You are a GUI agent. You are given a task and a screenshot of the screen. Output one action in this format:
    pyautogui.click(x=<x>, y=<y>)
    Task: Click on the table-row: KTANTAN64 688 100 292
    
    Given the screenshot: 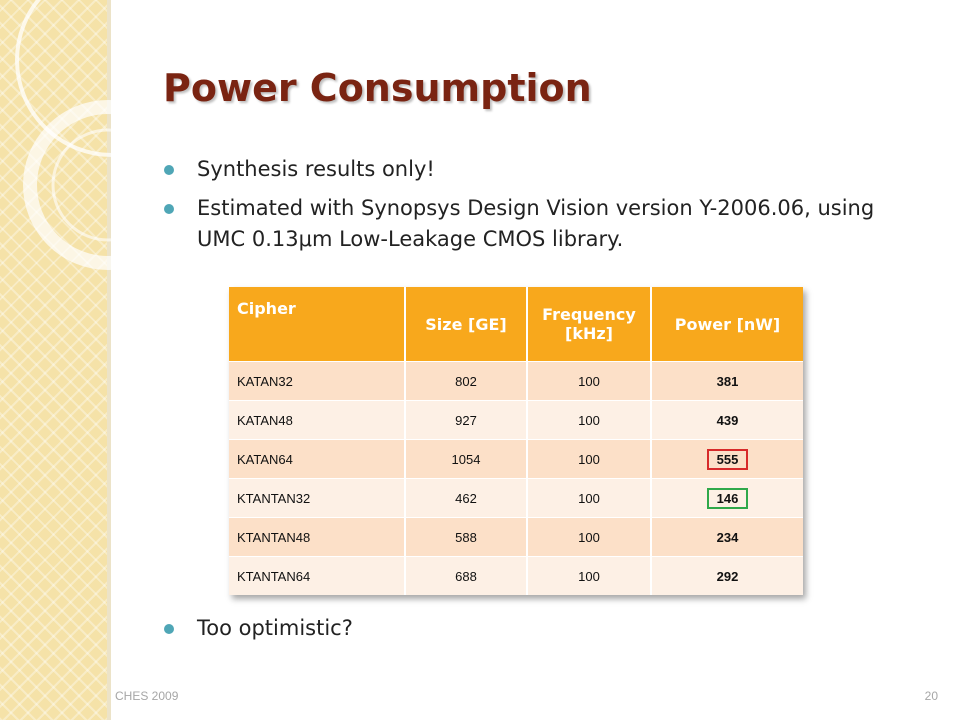 What is the action you would take?
    pyautogui.click(x=516, y=575)
    